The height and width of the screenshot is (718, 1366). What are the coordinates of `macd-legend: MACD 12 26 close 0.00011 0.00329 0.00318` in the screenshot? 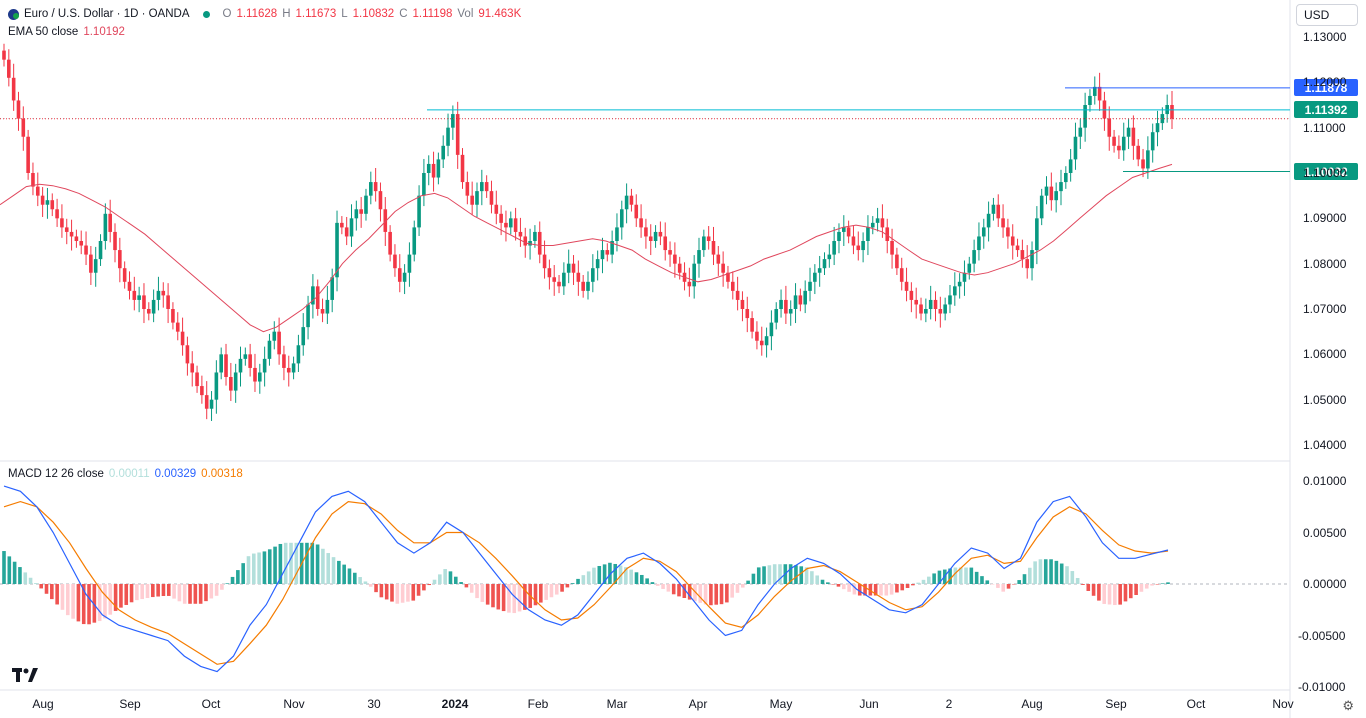 It's located at (125, 474).